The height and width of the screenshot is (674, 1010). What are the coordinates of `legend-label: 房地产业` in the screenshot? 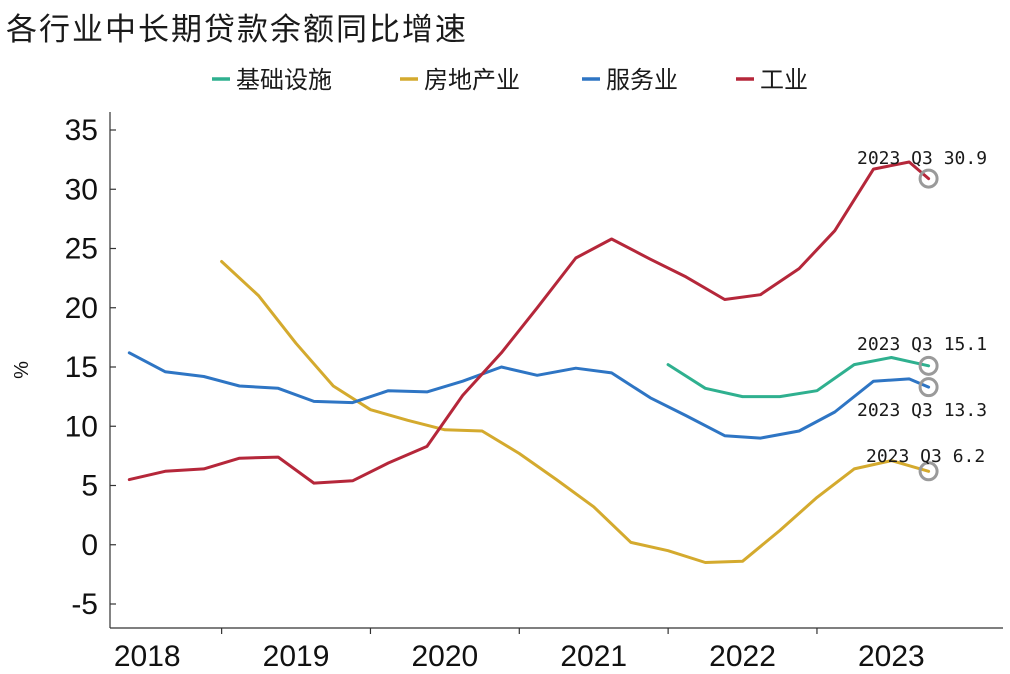 It's located at (472, 80).